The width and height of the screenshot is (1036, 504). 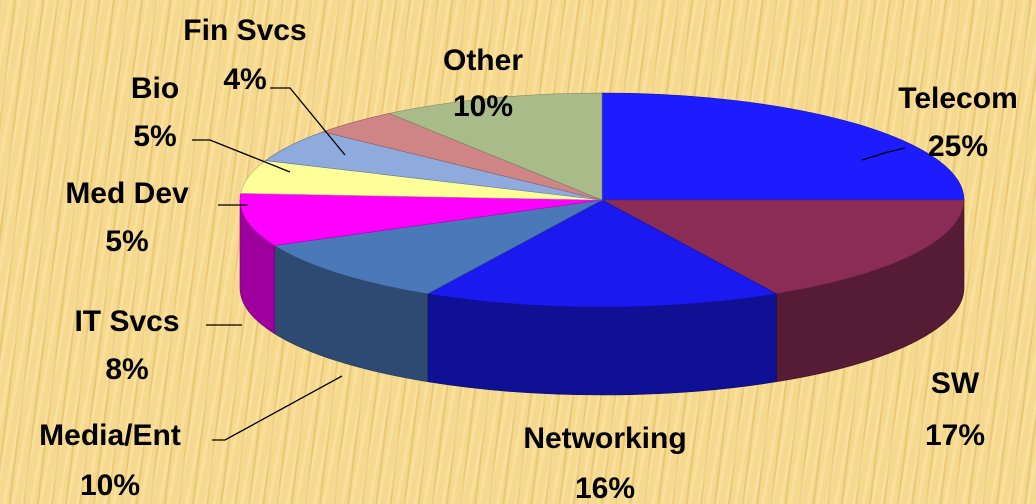 I want to click on slice-value-label: 25%, so click(x=958, y=146).